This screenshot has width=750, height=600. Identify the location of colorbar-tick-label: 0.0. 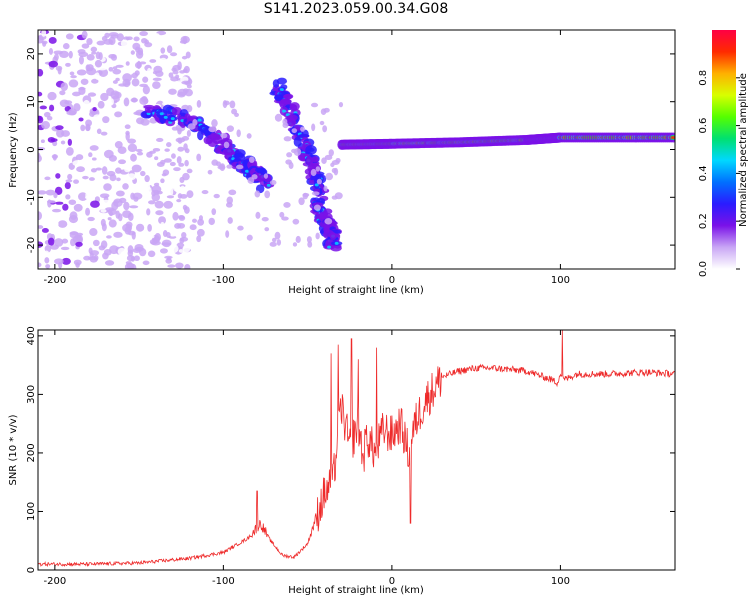
(703, 269).